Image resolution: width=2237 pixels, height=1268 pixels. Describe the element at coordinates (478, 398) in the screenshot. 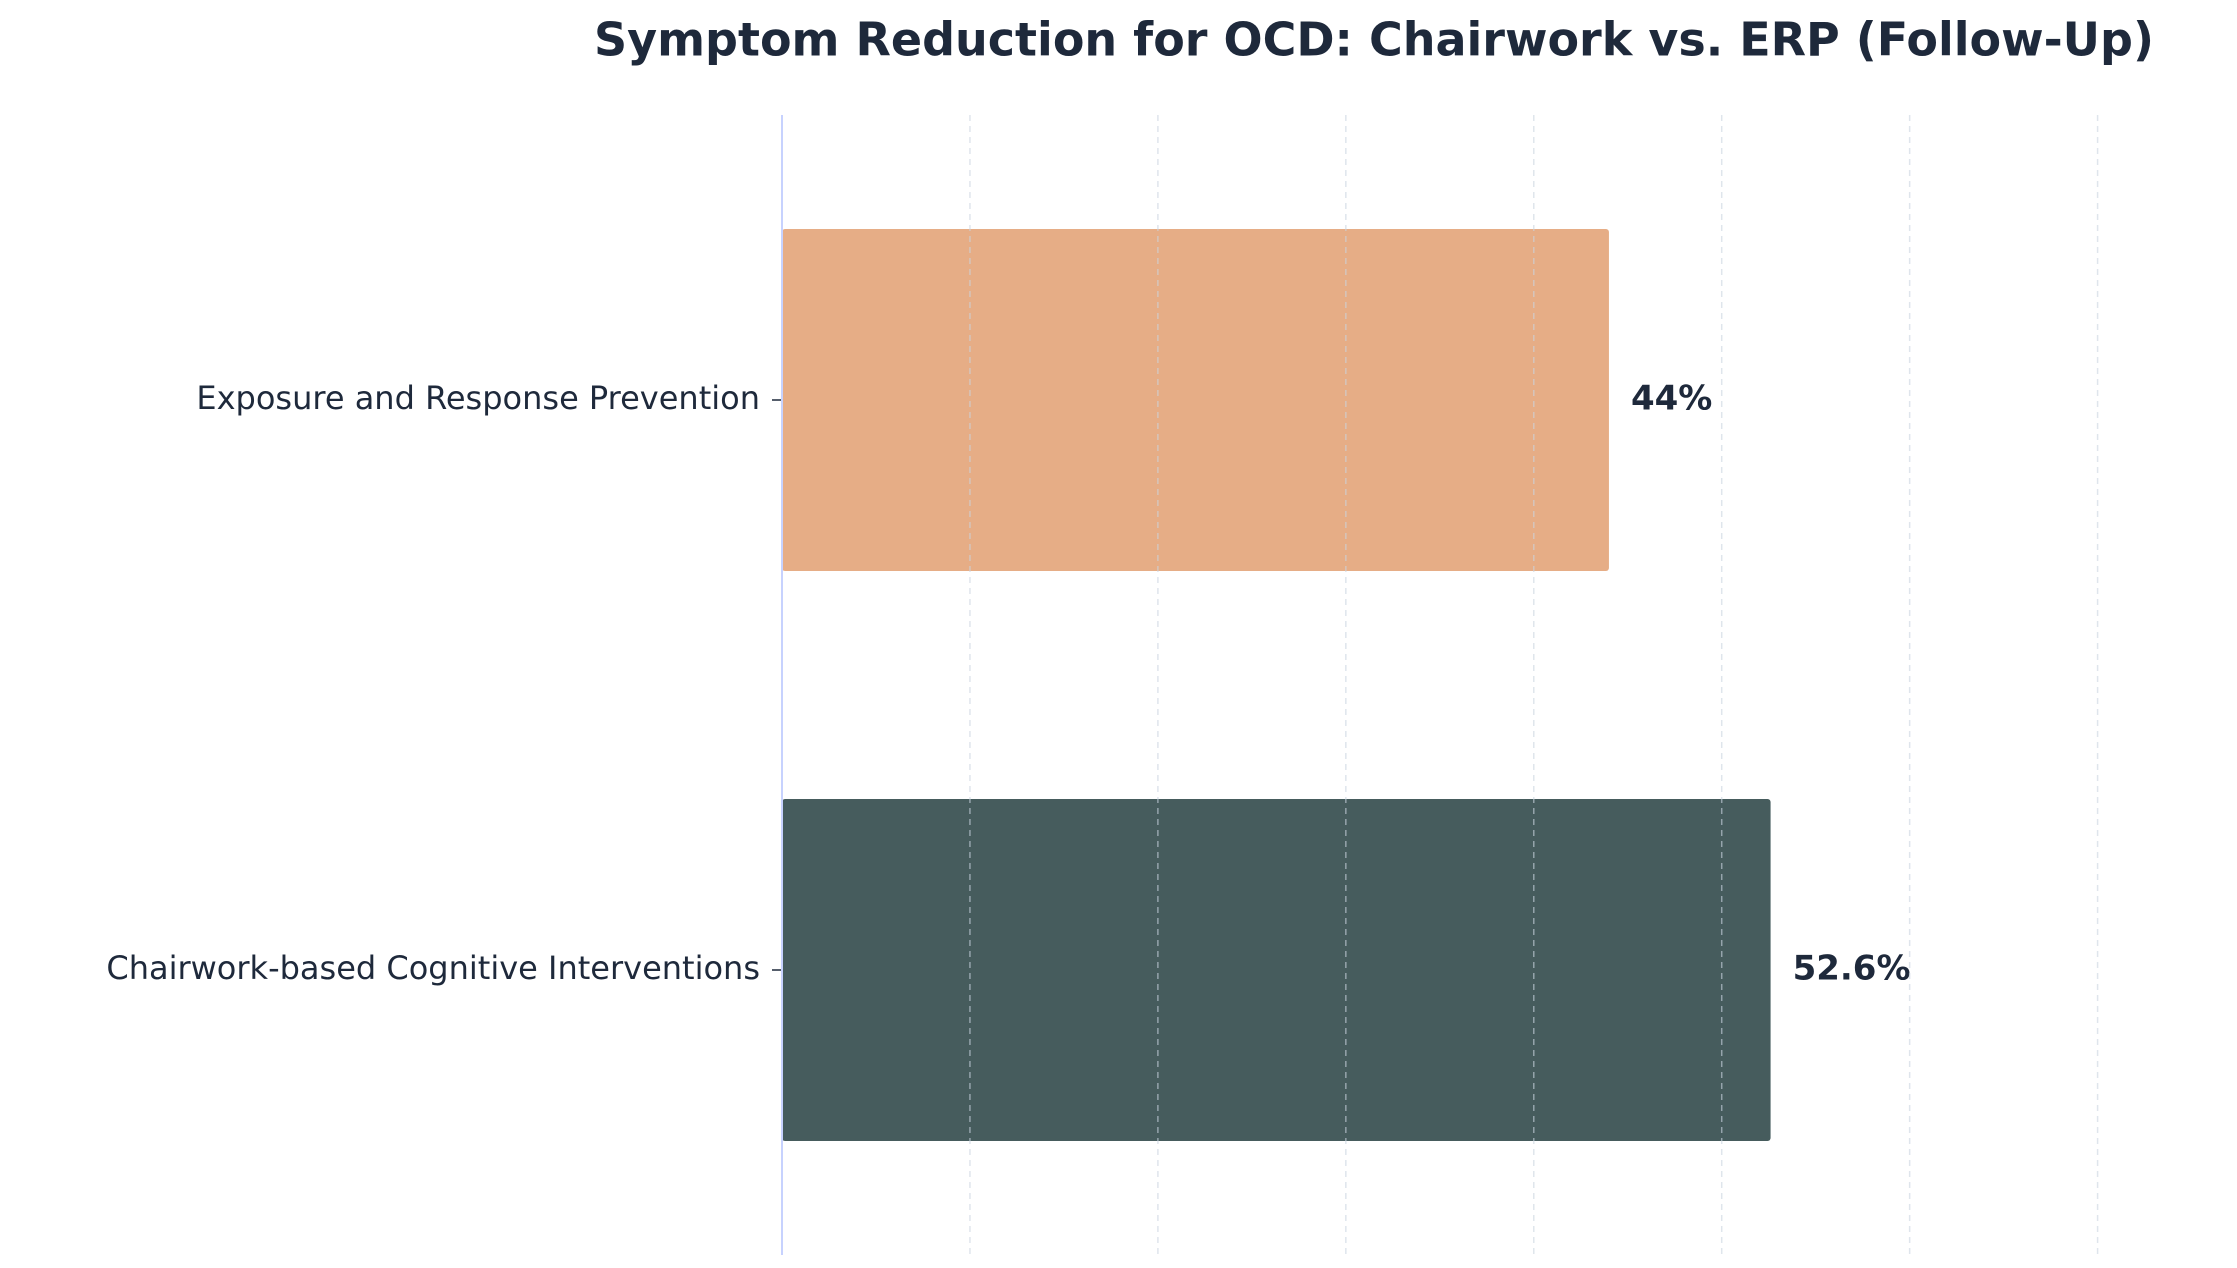

I see `y-tick-label: Exposure and Response Prevention` at that location.